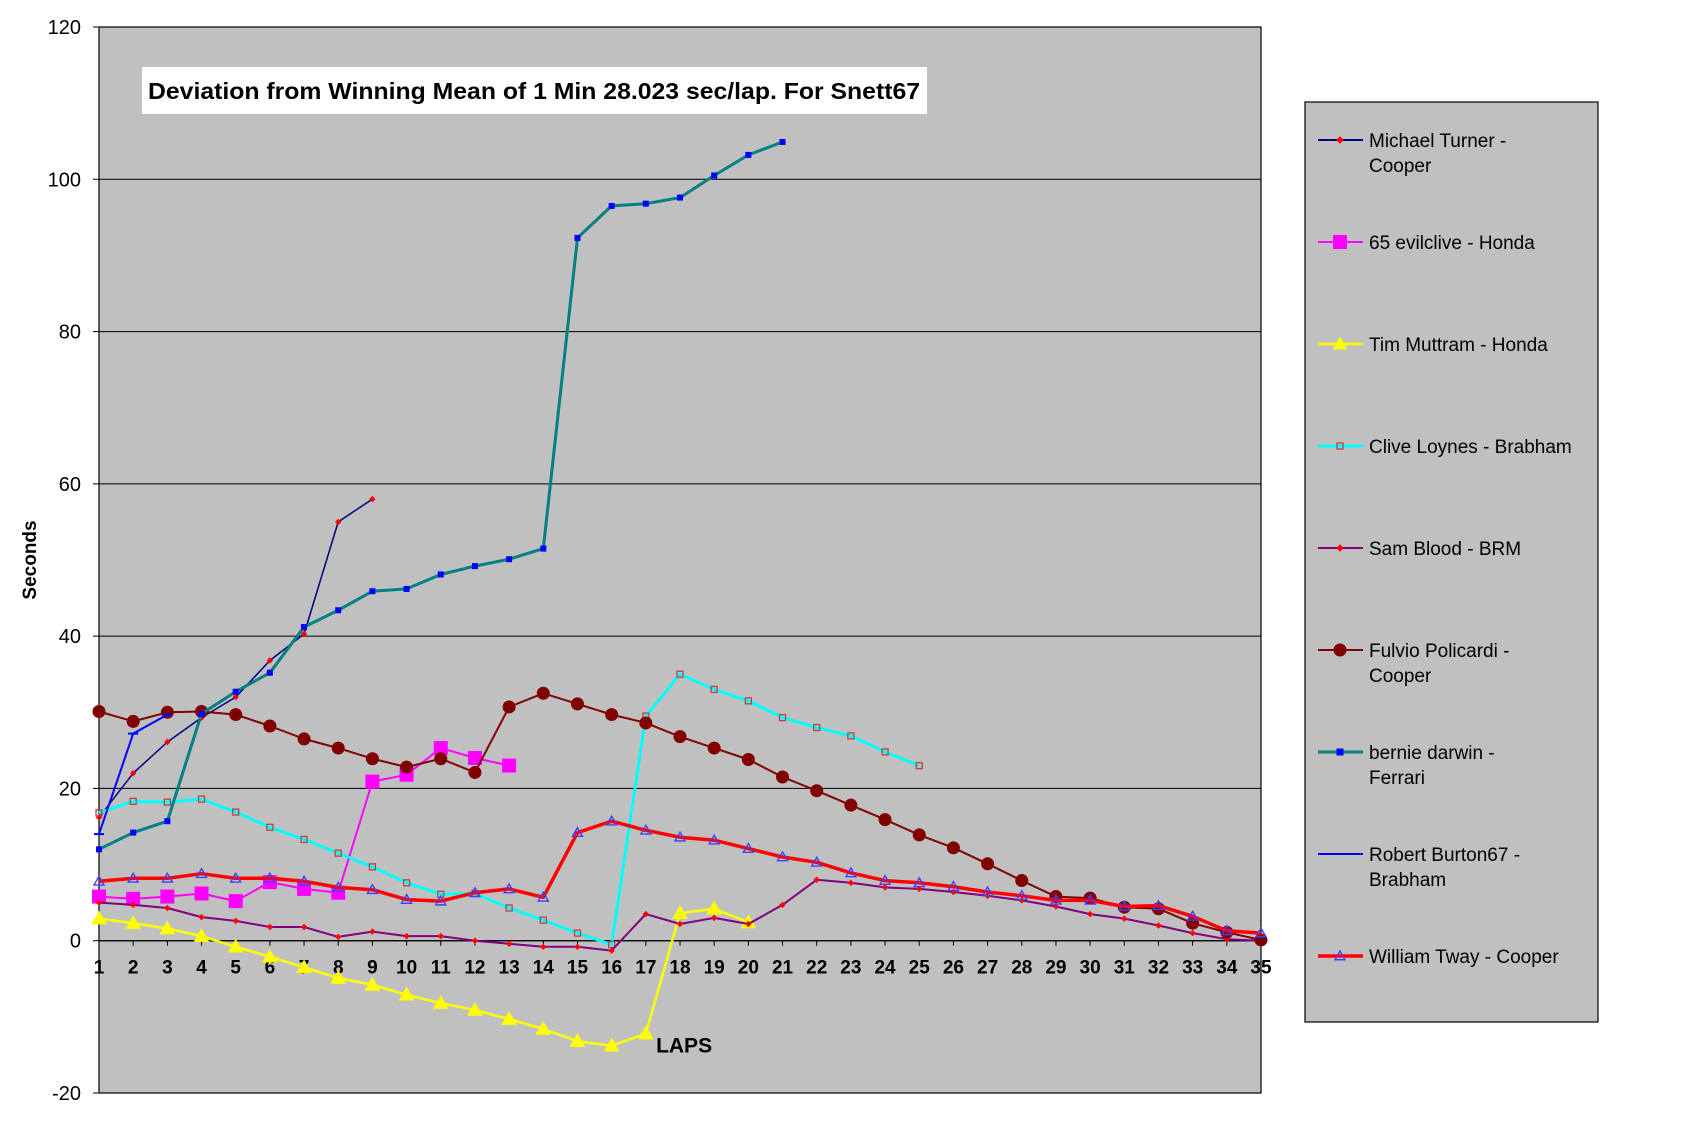 This screenshot has height=1139, width=1701. I want to click on legend-label: 65 evilclive - Honda, so click(1452, 243).